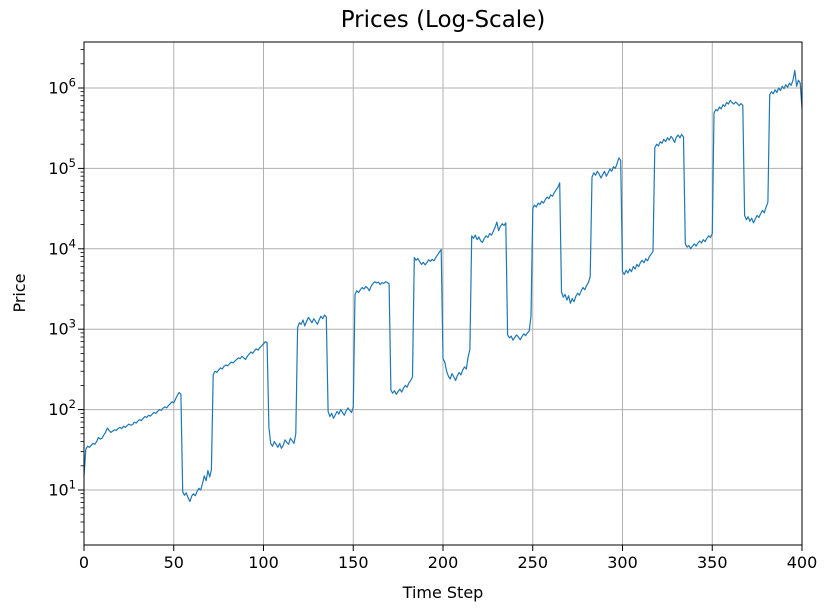  I want to click on x-tick-label-100: 100, so click(263, 562).